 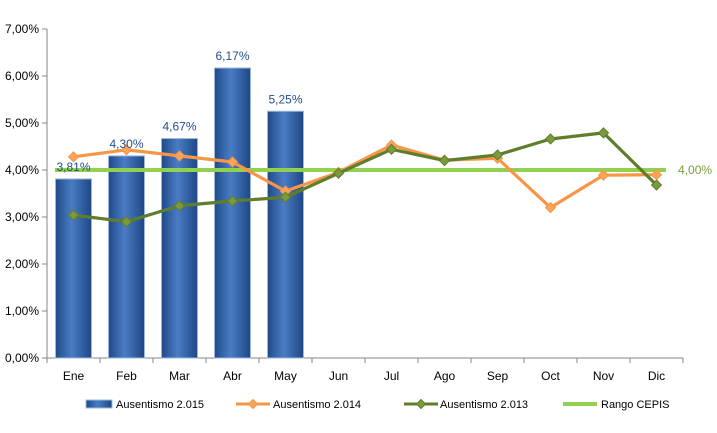 What do you see at coordinates (695, 170) in the screenshot?
I see `data-label-rango-cepis: 4,00%` at bounding box center [695, 170].